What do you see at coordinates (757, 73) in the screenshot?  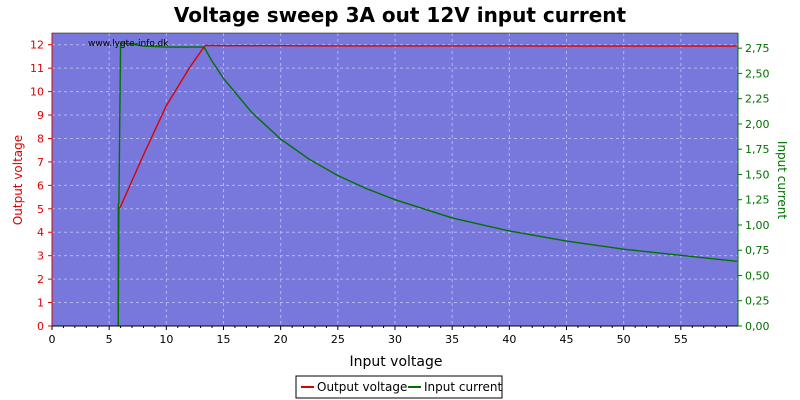 I see `y-right-tick-label: 2,50` at bounding box center [757, 73].